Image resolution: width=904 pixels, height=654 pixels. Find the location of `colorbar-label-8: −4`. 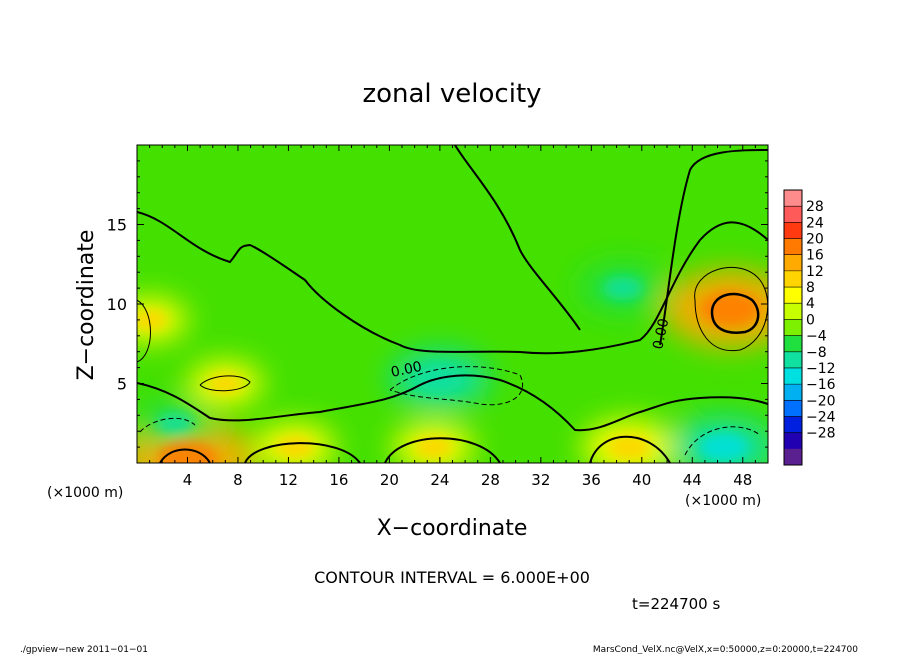

colorbar-label-8: −4 is located at coordinates (816, 337).